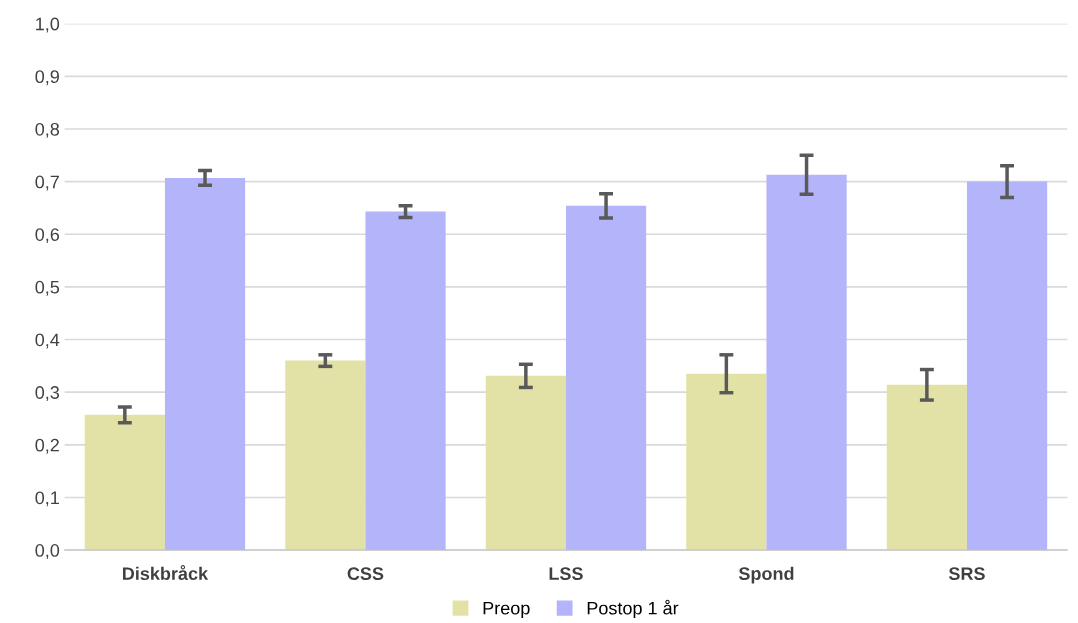 The width and height of the screenshot is (1078, 623). What do you see at coordinates (633, 609) in the screenshot?
I see `legend-label: Postop 1 år` at bounding box center [633, 609].